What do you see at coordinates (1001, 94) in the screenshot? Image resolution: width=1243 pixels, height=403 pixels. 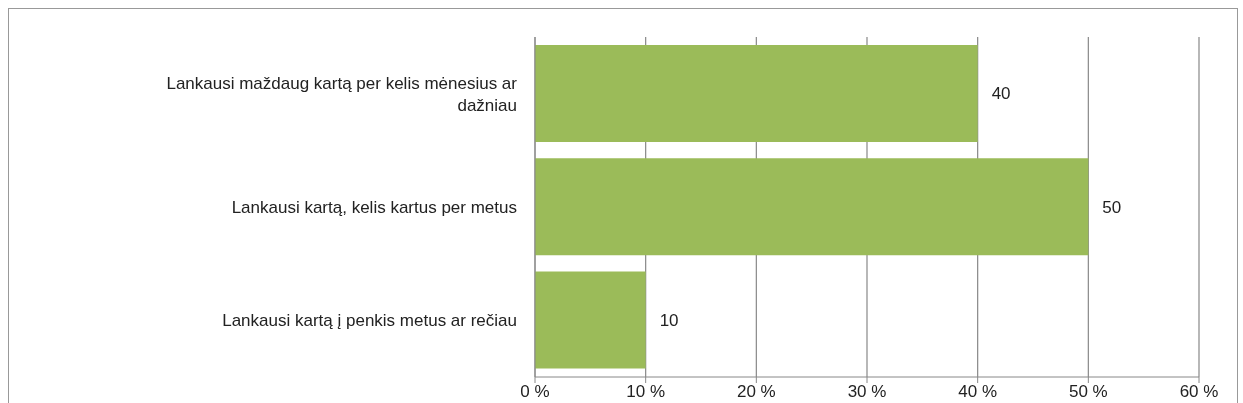 I see `data-label: 40` at bounding box center [1001, 94].